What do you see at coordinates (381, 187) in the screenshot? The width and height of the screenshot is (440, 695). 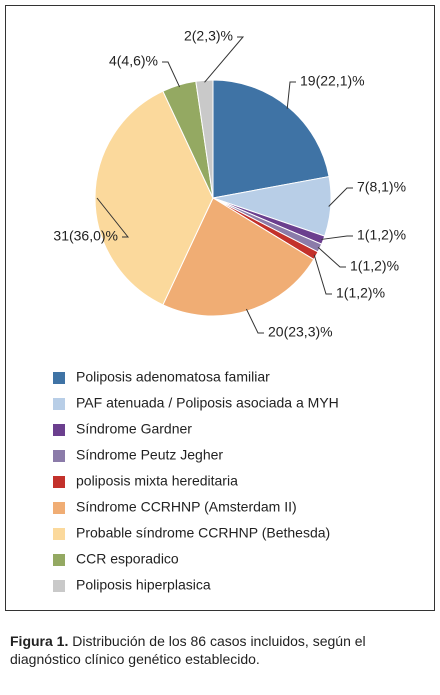 I see `data-label: 7(8,1)%` at bounding box center [381, 187].